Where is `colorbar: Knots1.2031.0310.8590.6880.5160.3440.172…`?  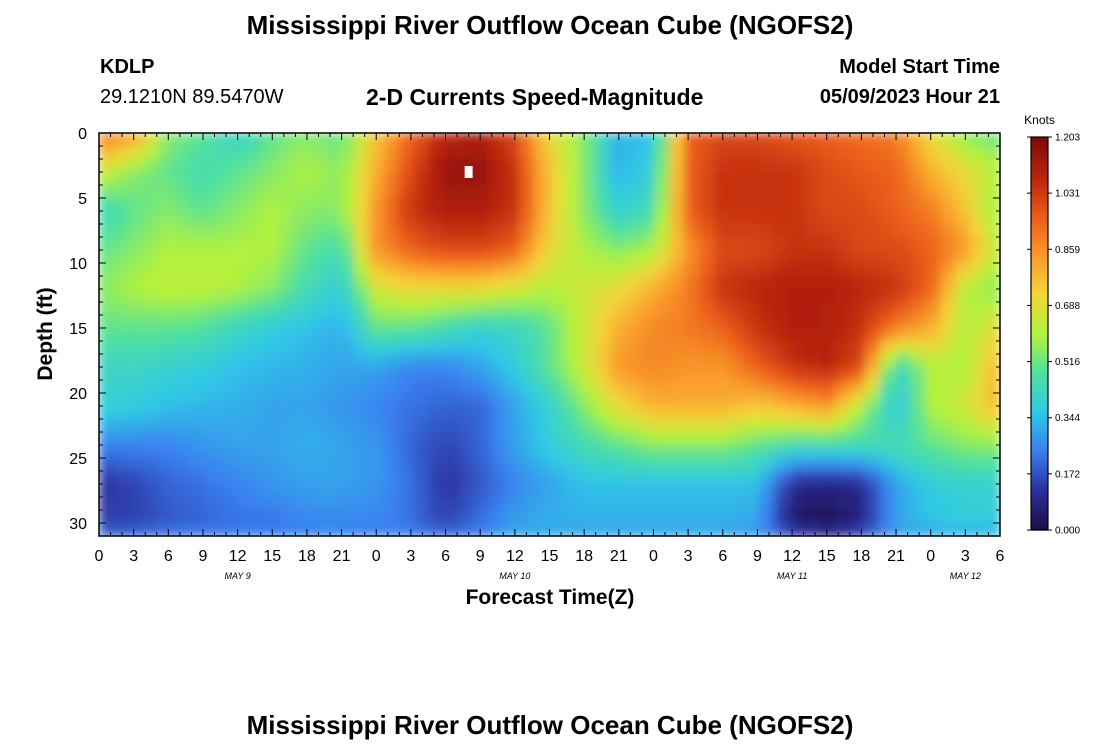 colorbar: Knots1.2031.0310.8590.6880.5160.3440.172… is located at coordinates (1052, 325).